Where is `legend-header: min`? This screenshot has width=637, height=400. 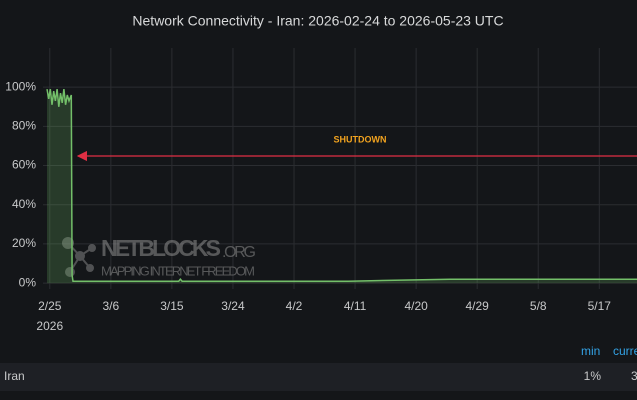
legend-header: min is located at coordinates (590, 351).